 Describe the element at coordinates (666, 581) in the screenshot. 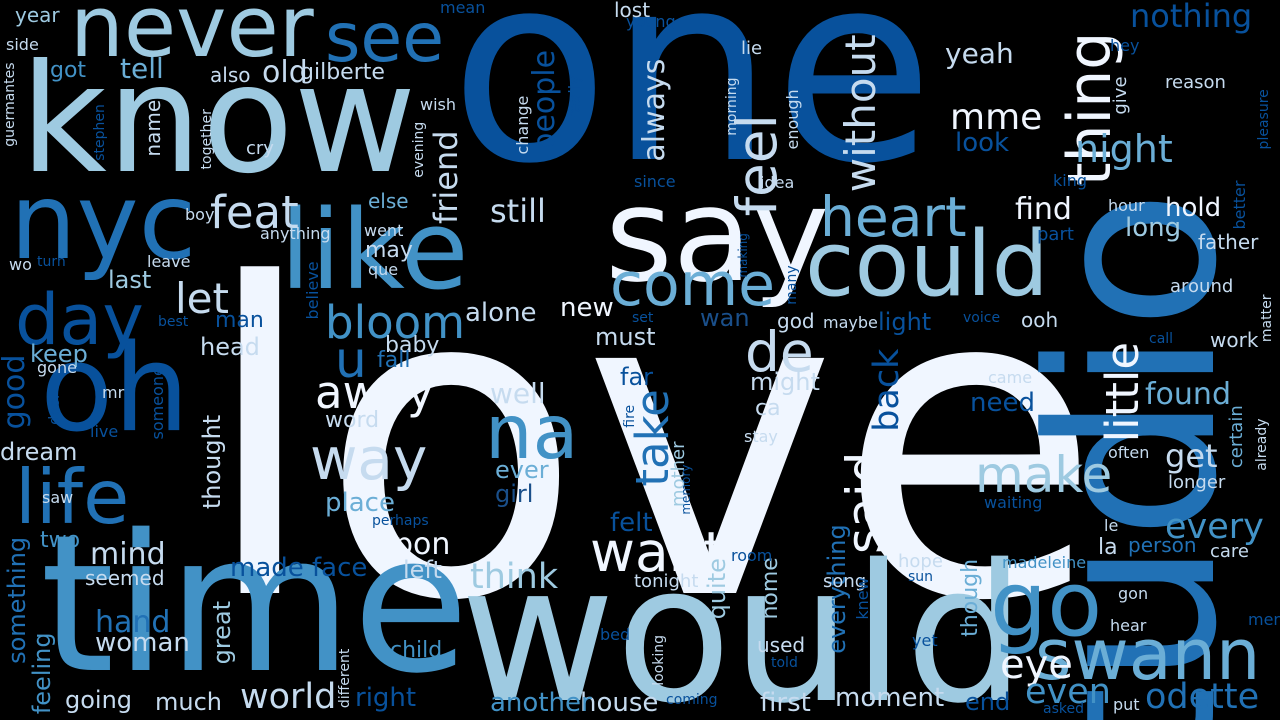

I see `word-tonight: tonight` at that location.